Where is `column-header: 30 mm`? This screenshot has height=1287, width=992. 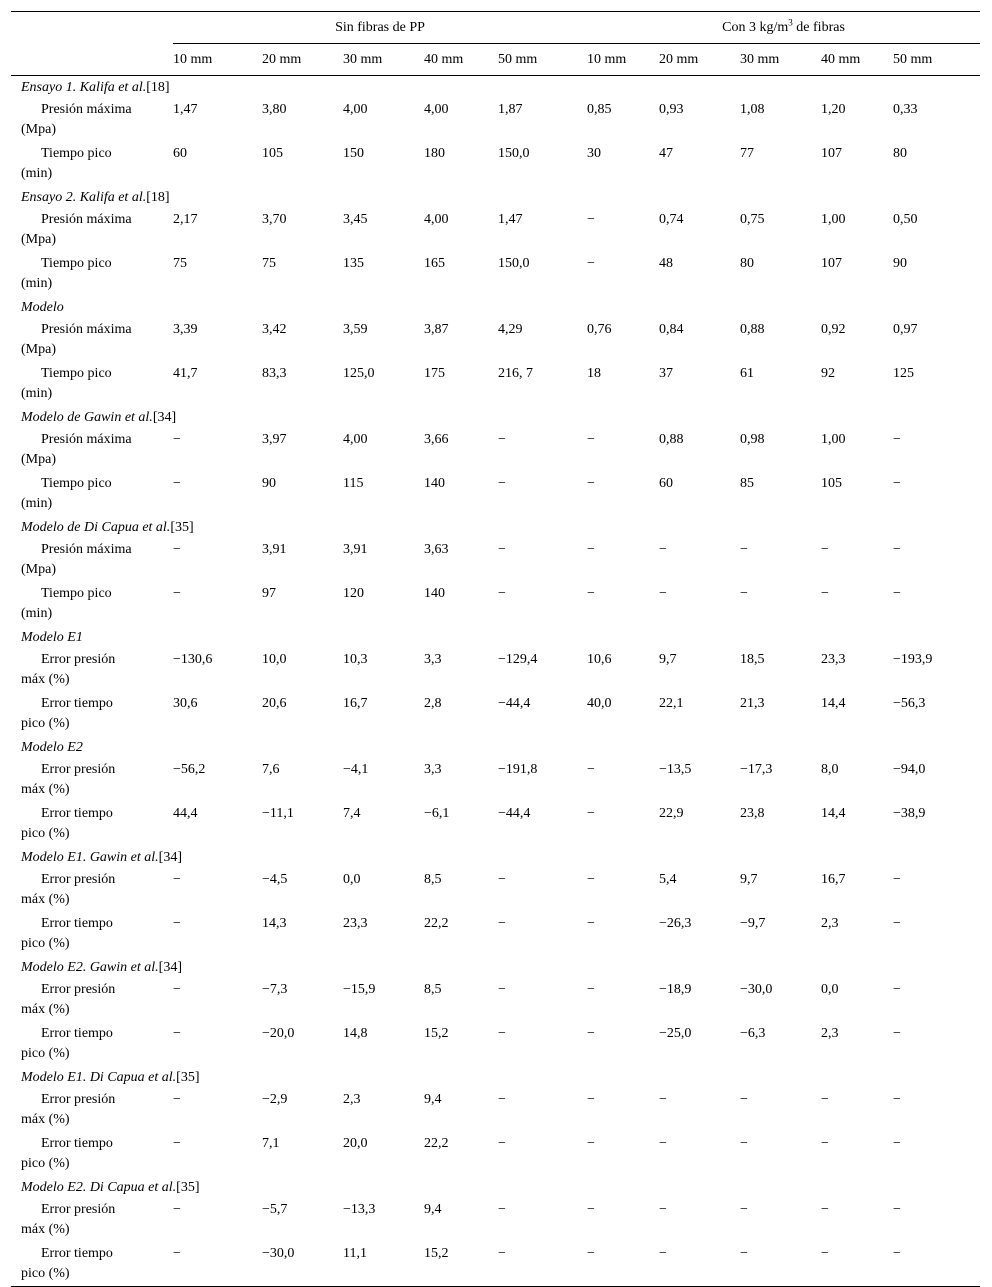
column-header: 30 mm is located at coordinates (383, 59).